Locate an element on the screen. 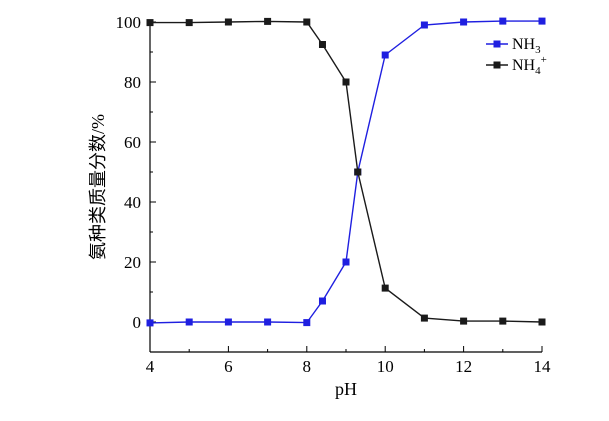  legend-item: NH3 is located at coordinates (513, 46).